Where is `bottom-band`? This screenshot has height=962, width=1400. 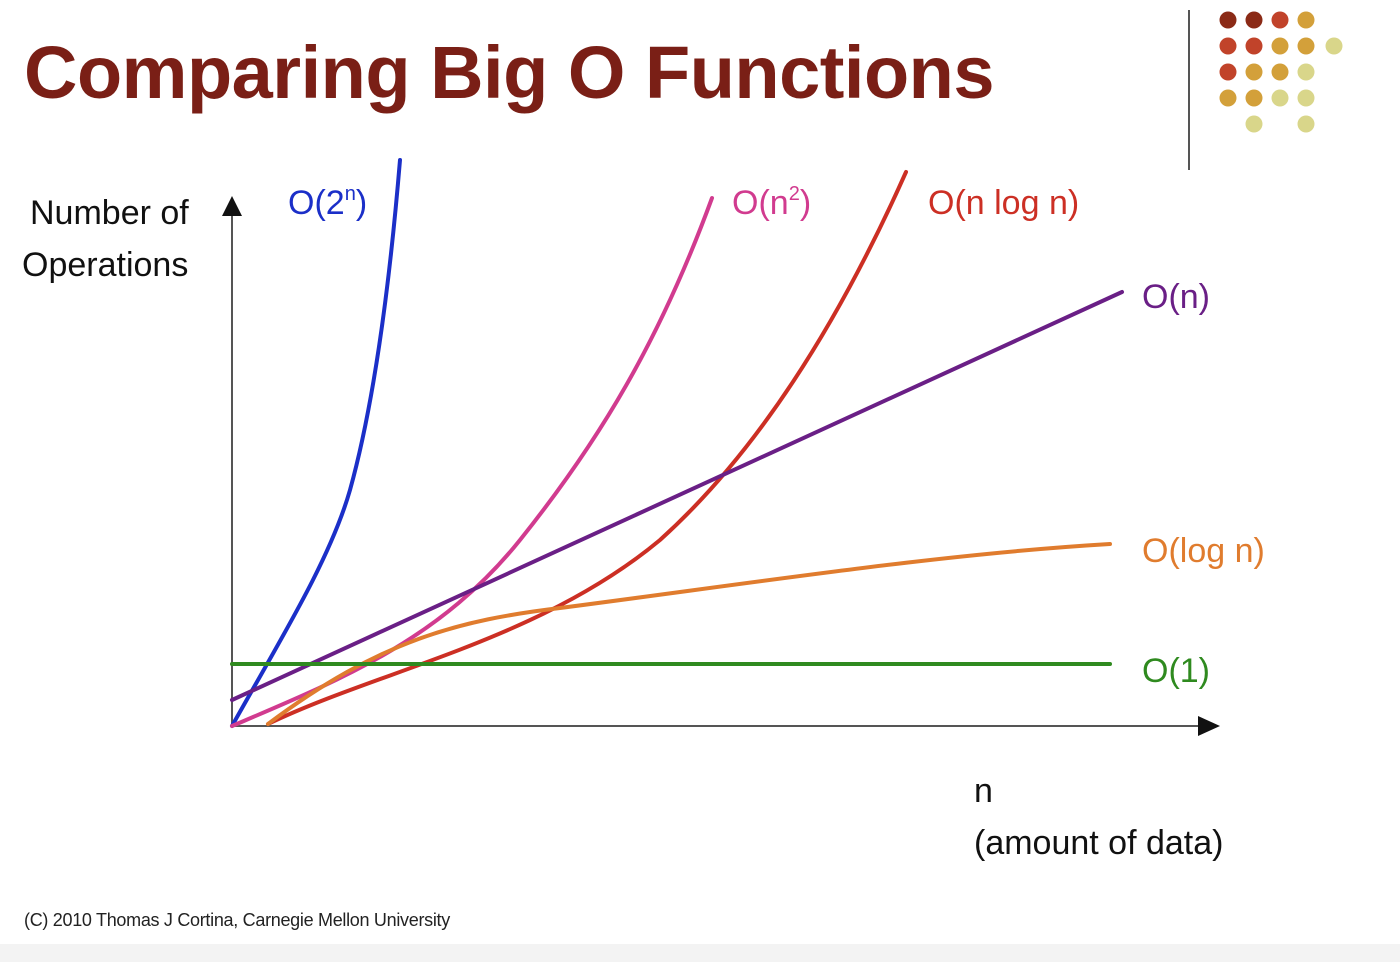
bottom-band is located at coordinates (700, 953).